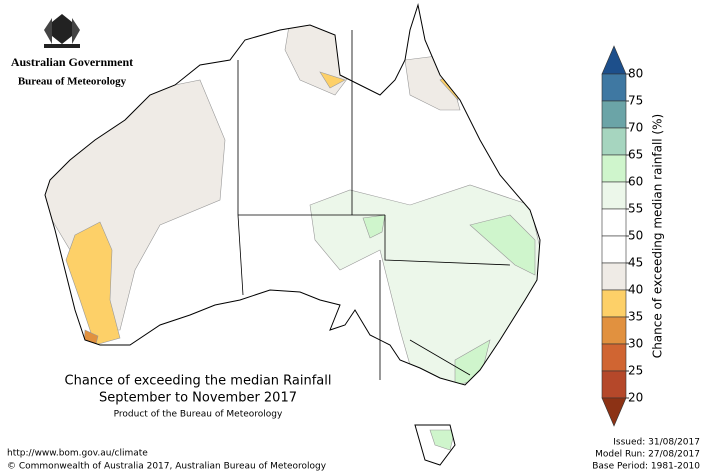 The height and width of the screenshot is (474, 708). Describe the element at coordinates (635, 263) in the screenshot. I see `tick-label: 45` at that location.